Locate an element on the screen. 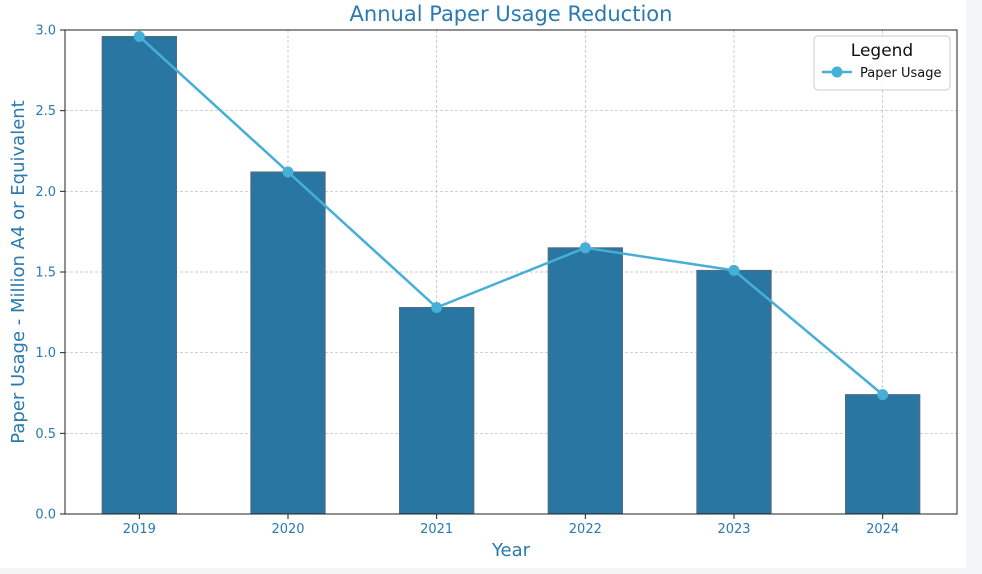  legend-marker-swatch is located at coordinates (837, 72).